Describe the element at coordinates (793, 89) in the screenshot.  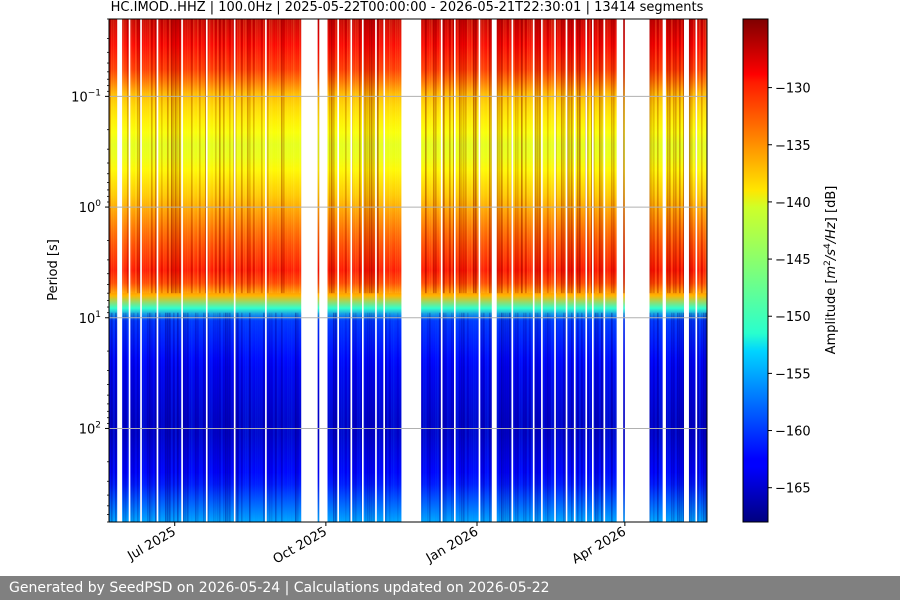
I see `colorbar-tick-label: −130` at that location.